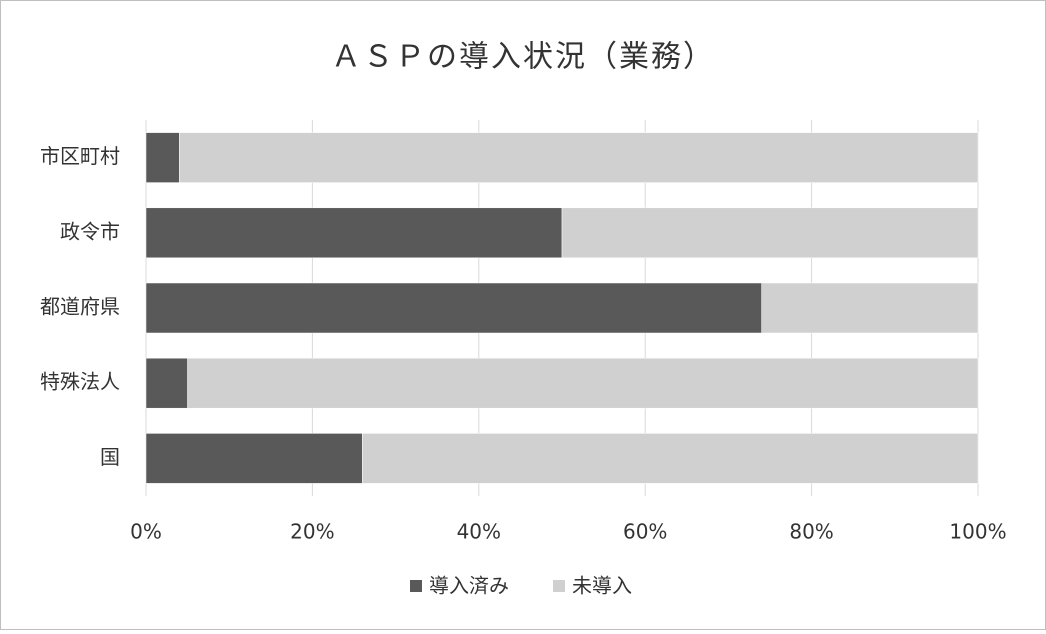  I want to click on y-tick-label: 特殊法人, so click(80, 382).